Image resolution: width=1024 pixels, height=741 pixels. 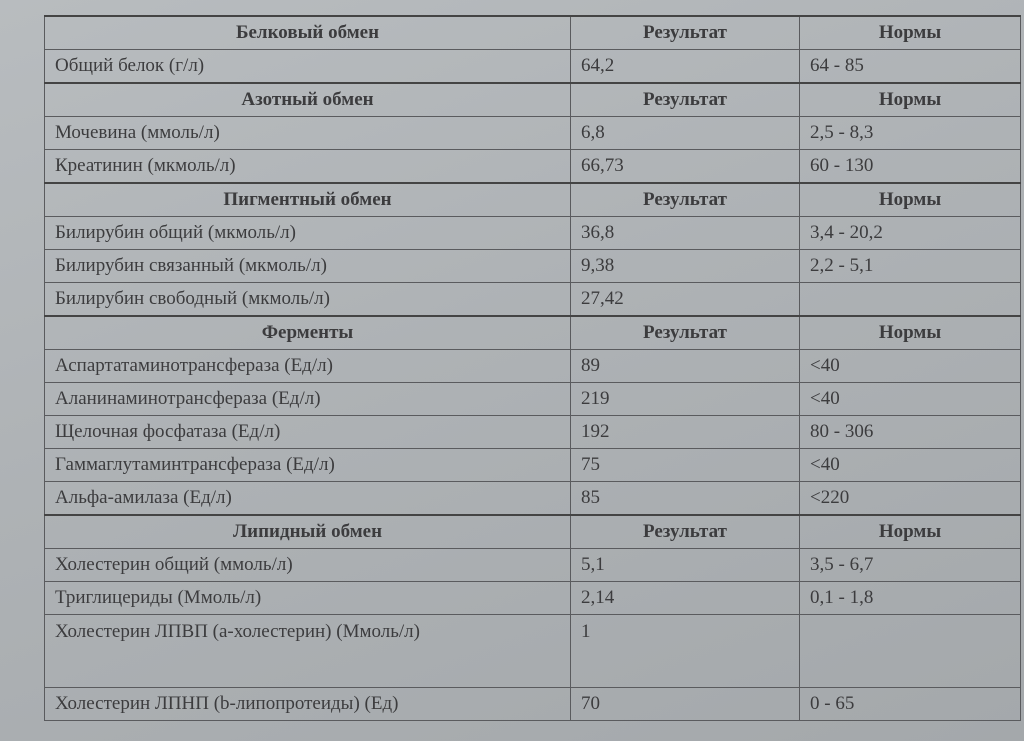 What do you see at coordinates (307, 366) in the screenshot?
I see `parameter-name: Аспартатаминотрансфераза (Ед/л)` at bounding box center [307, 366].